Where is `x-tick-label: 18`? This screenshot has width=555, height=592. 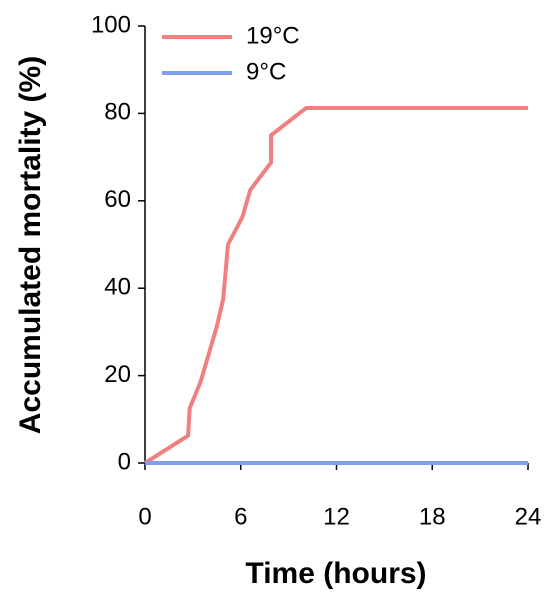 x-tick-label: 18 is located at coordinates (432, 516).